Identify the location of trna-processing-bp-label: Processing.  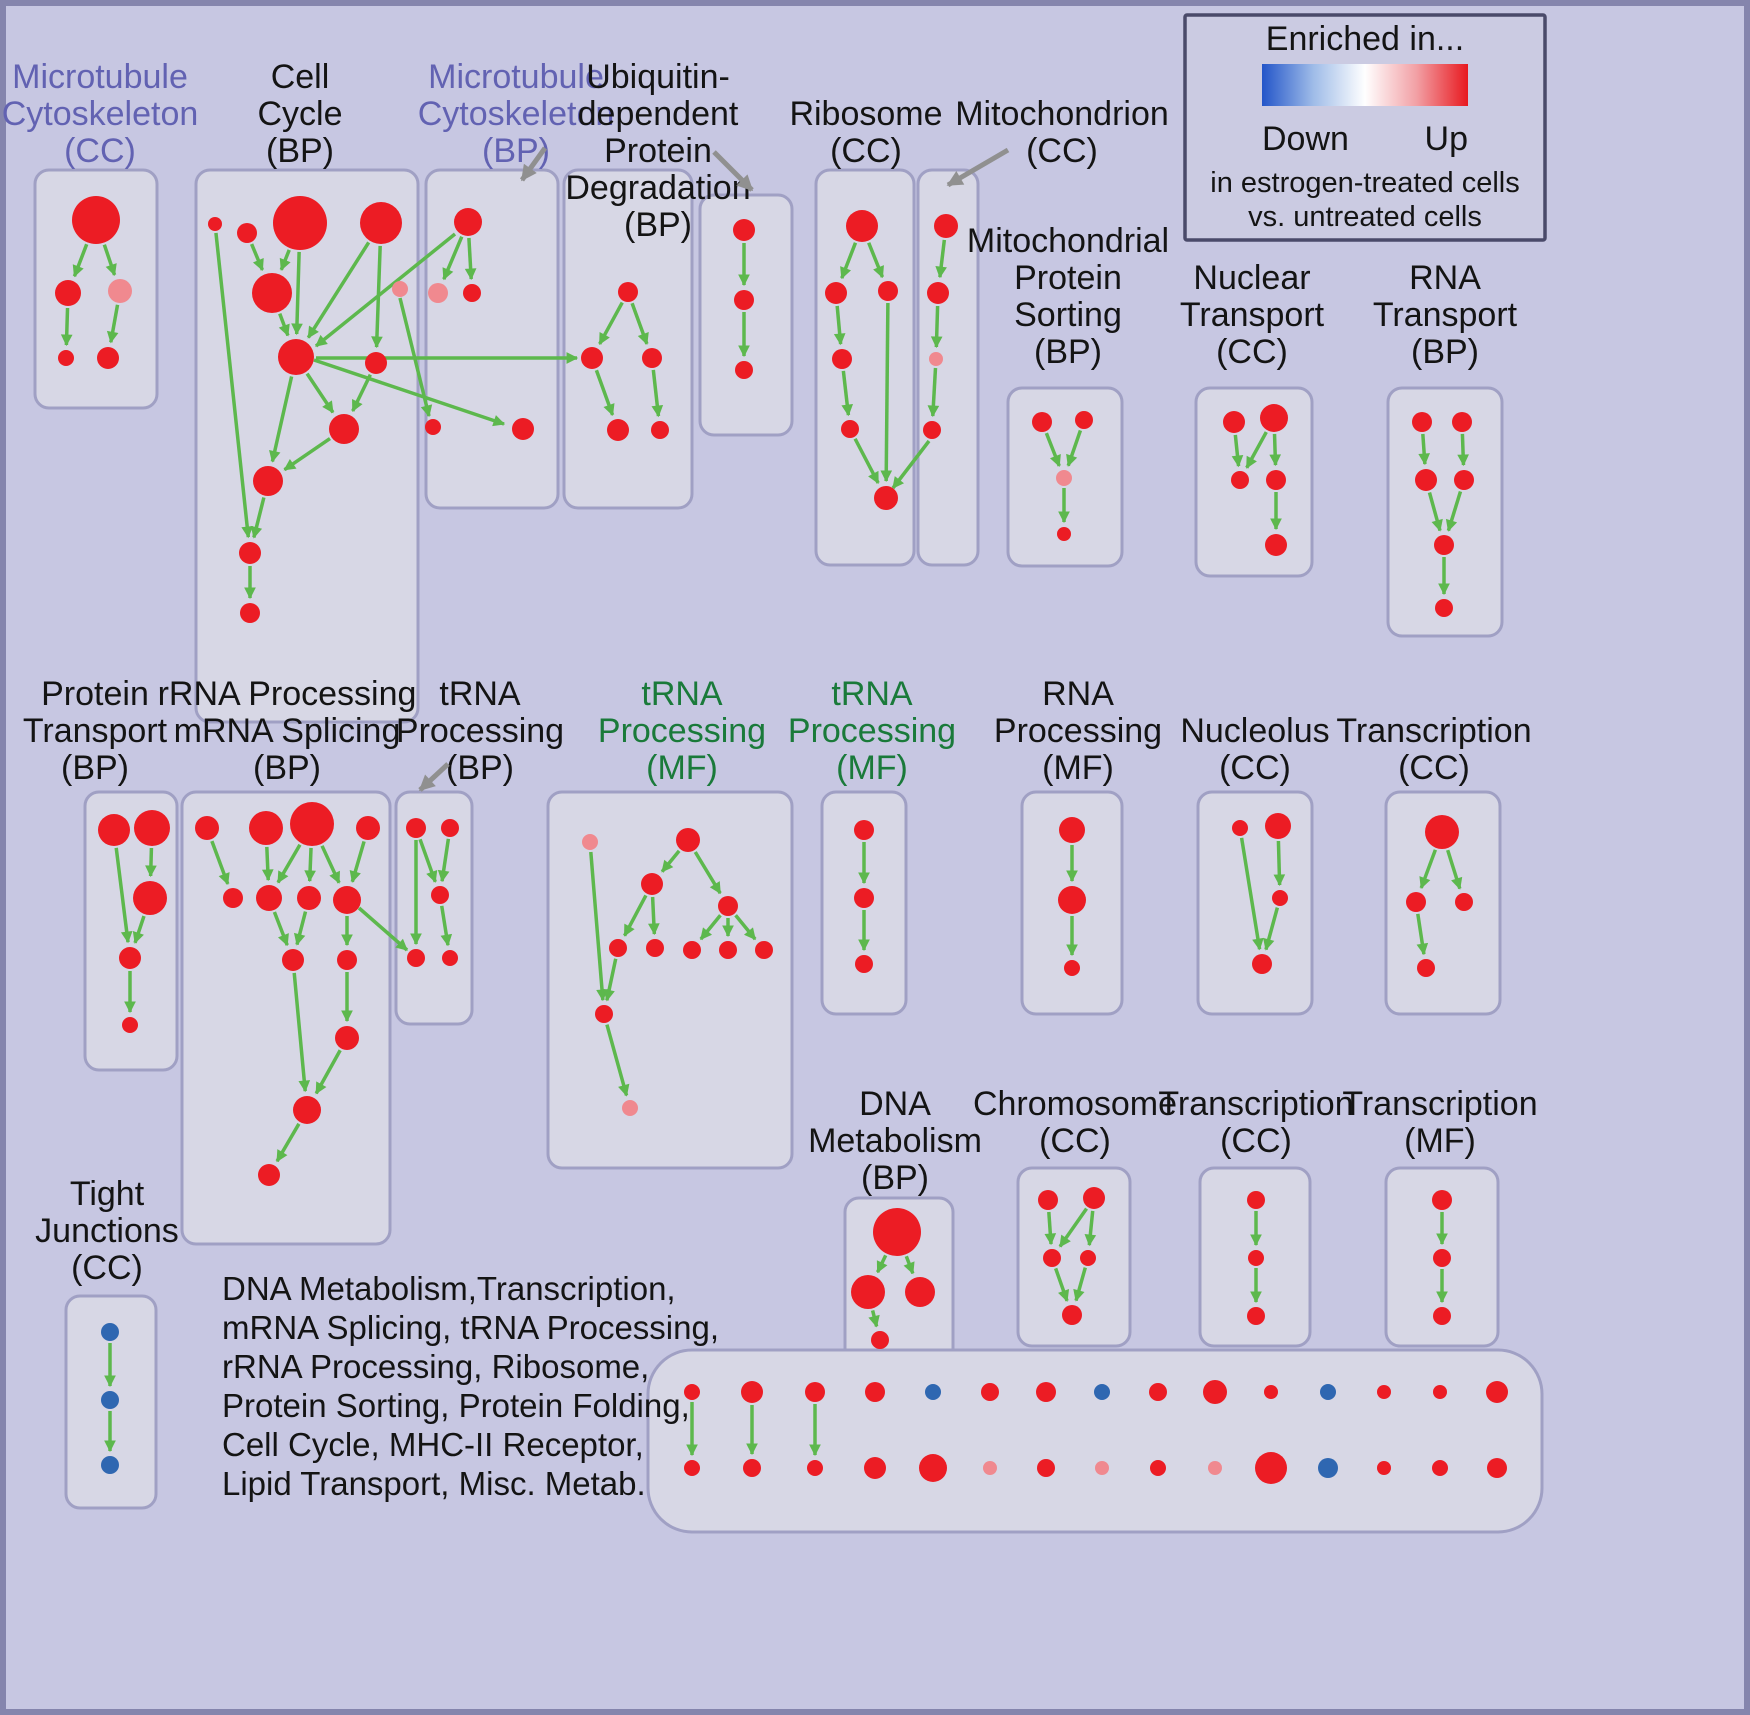
(480, 731).